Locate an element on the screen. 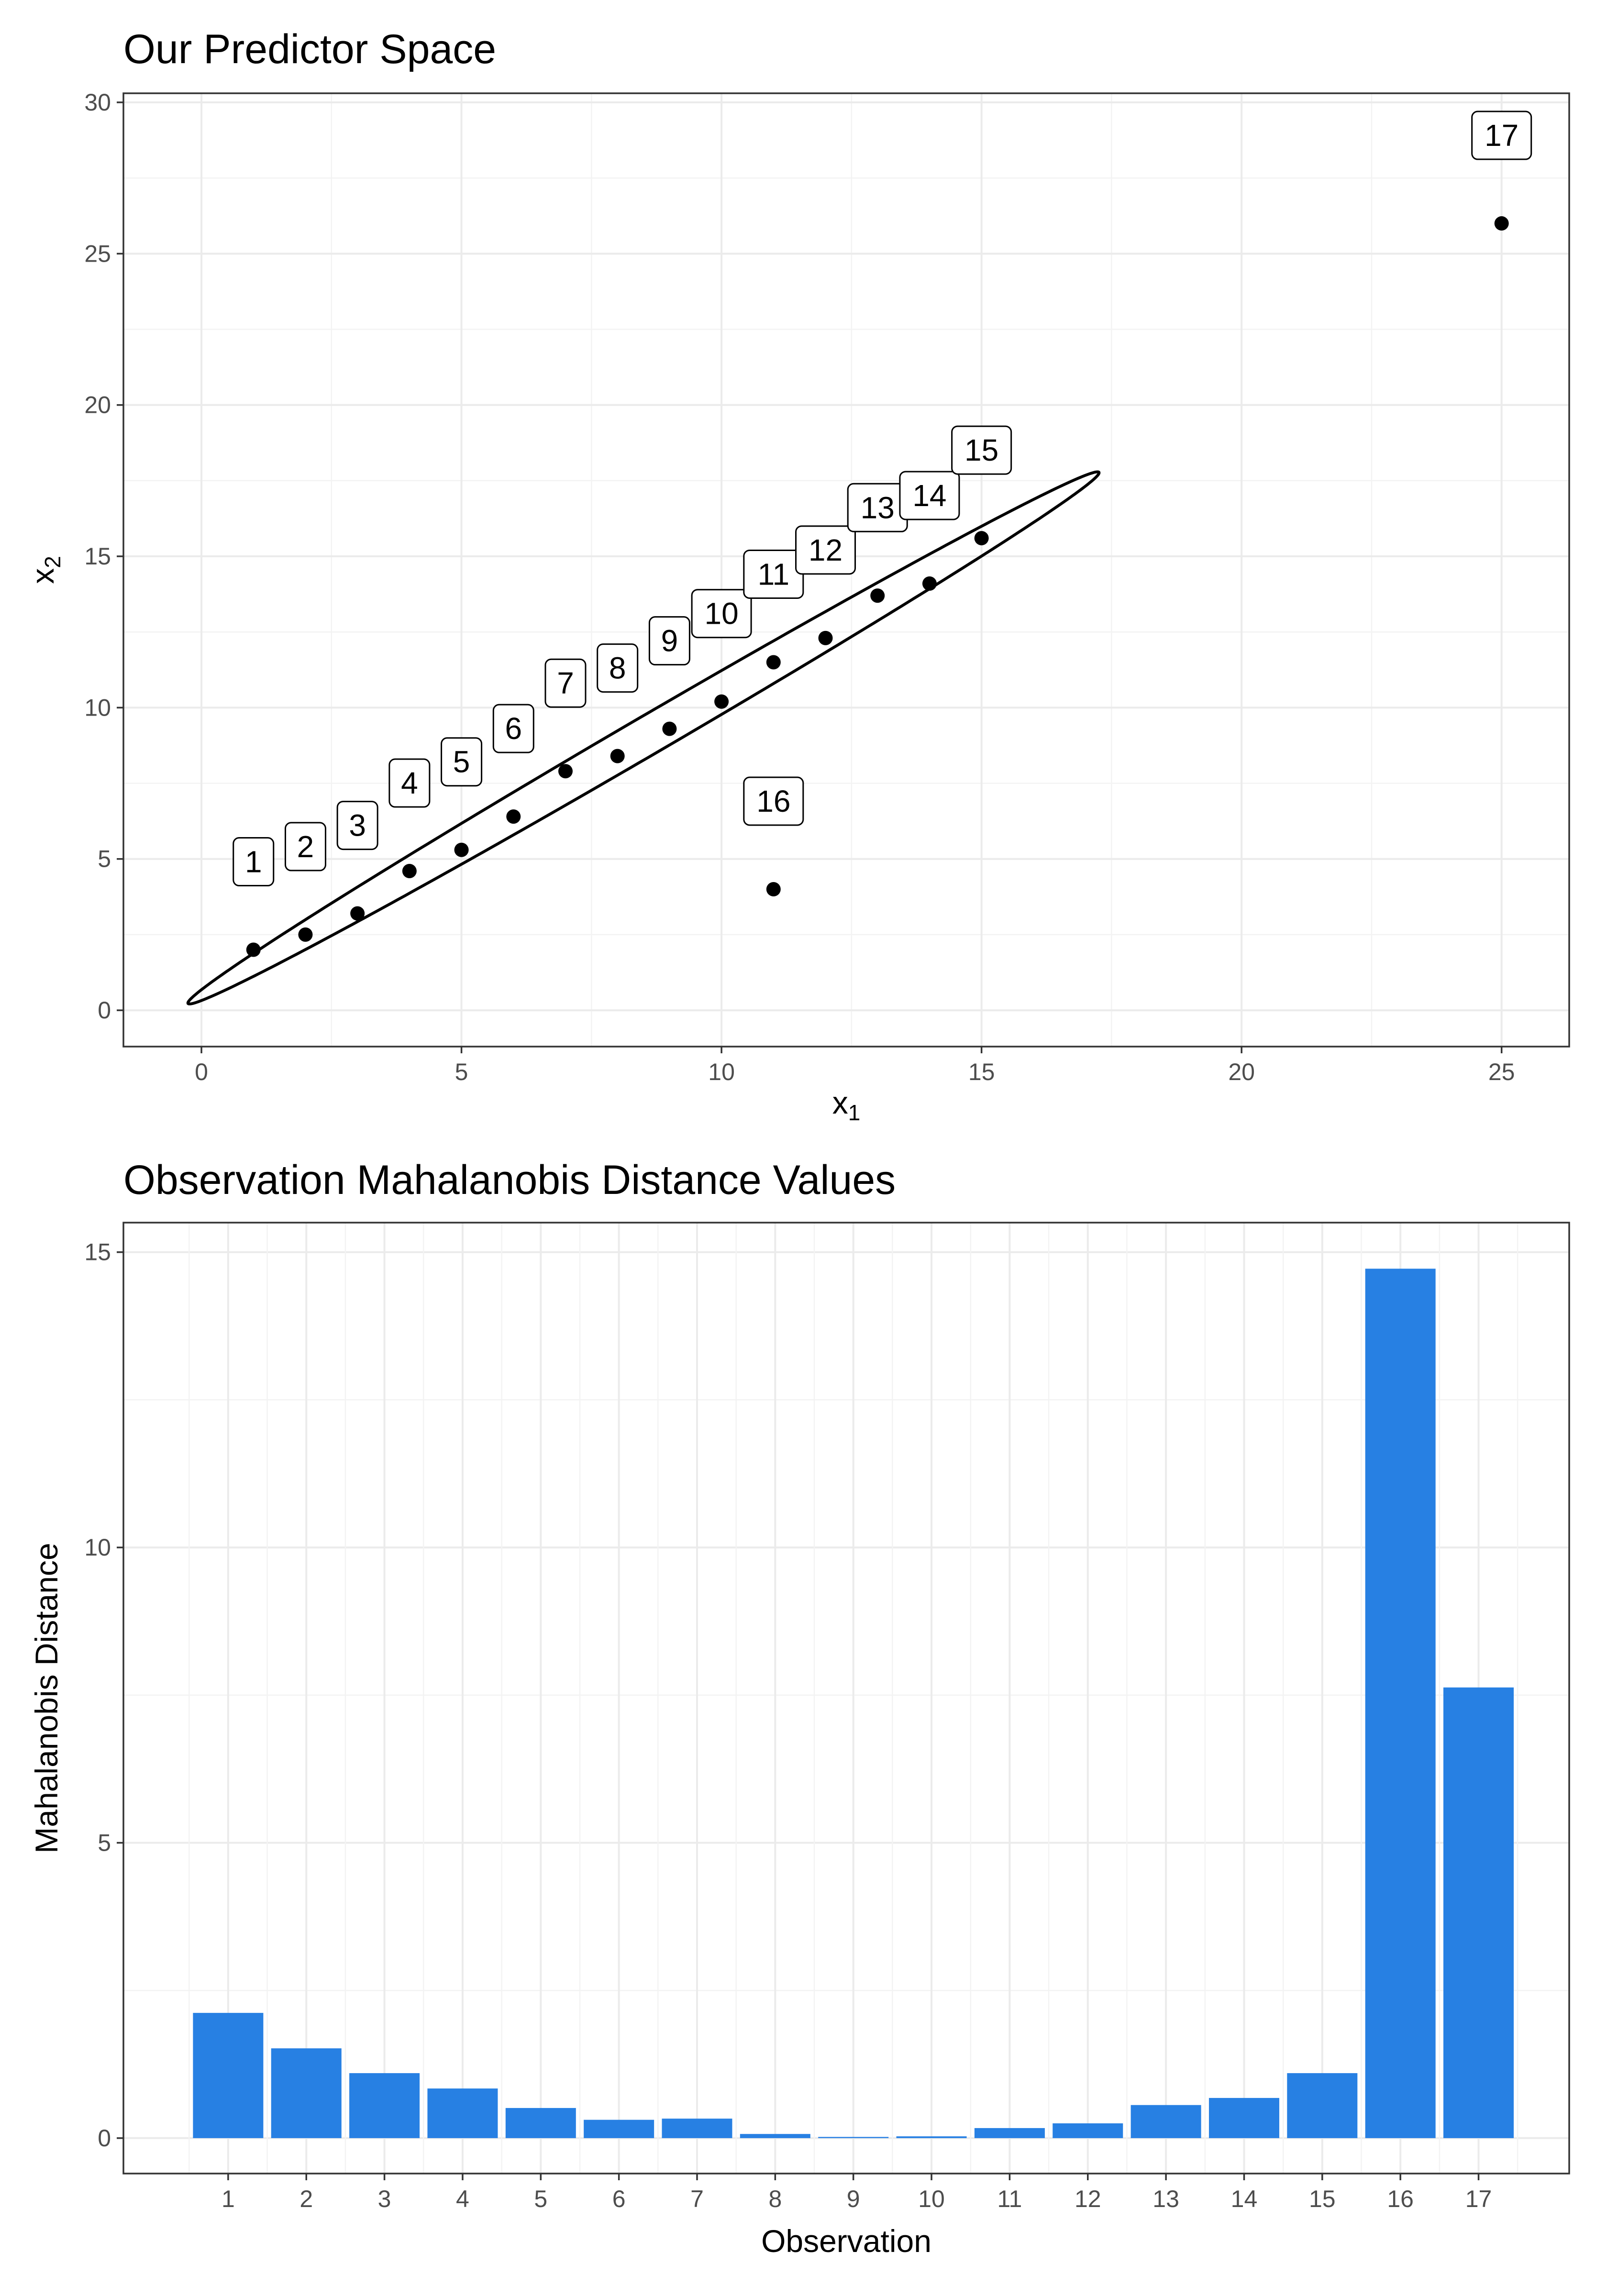  point-label-text: 16 is located at coordinates (773, 801).